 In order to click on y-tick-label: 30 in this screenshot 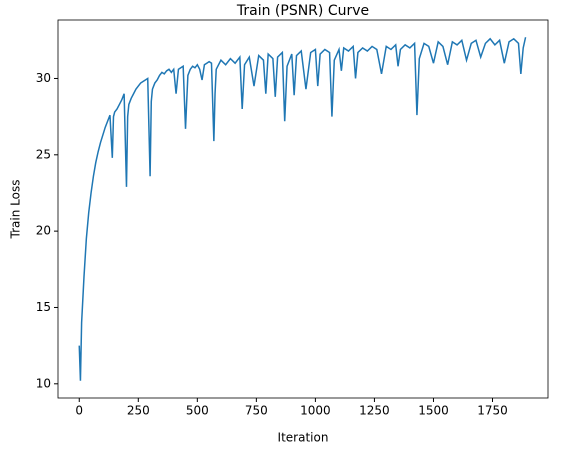, I will do `click(43, 78)`.